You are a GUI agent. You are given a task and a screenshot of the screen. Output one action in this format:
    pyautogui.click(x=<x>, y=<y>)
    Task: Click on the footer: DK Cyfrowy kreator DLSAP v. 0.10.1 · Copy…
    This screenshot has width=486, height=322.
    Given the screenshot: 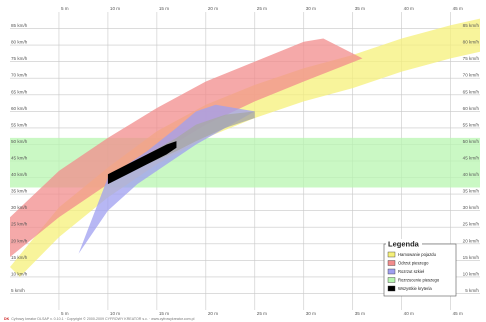 What is the action you would take?
    pyautogui.click(x=99, y=319)
    